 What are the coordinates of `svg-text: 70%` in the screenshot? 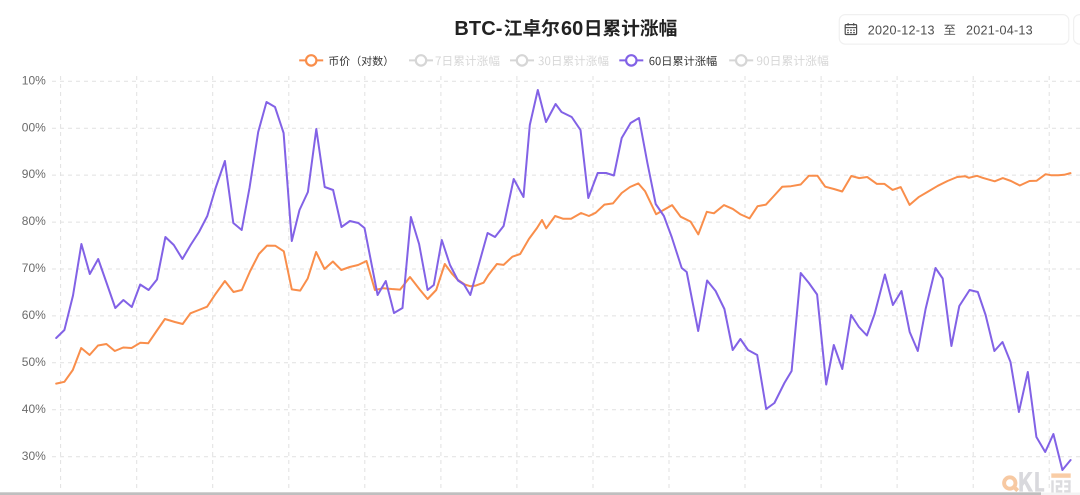 It's located at (34, 268).